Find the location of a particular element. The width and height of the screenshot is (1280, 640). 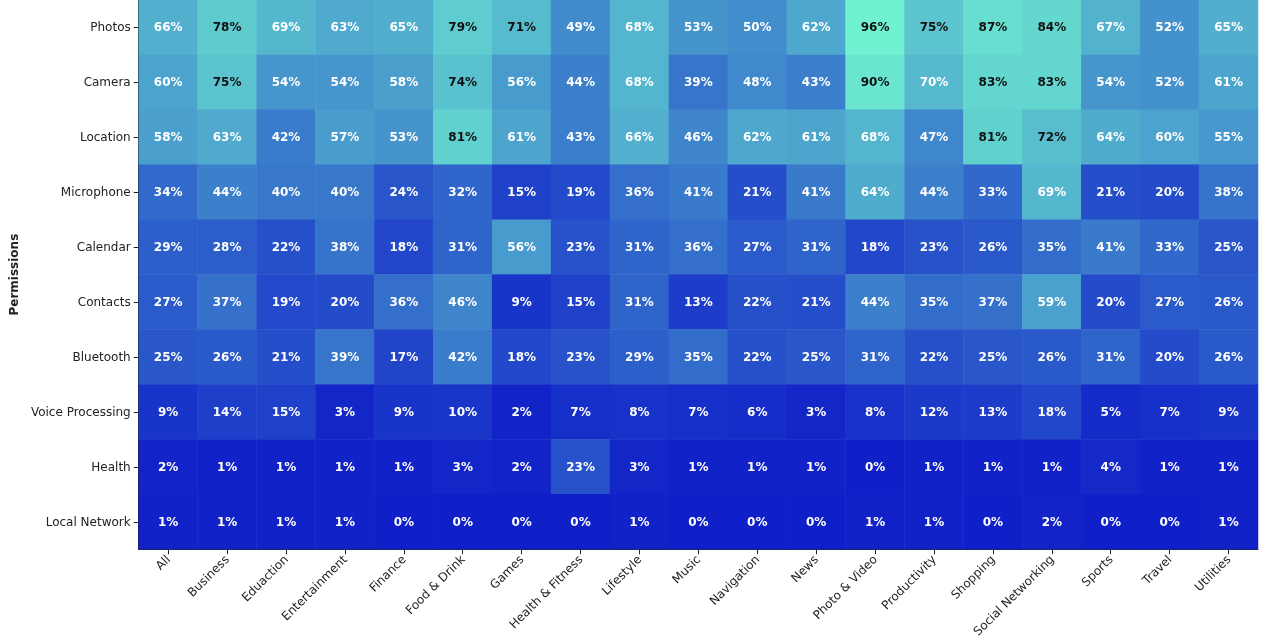

data-label: 64% is located at coordinates (875, 192).